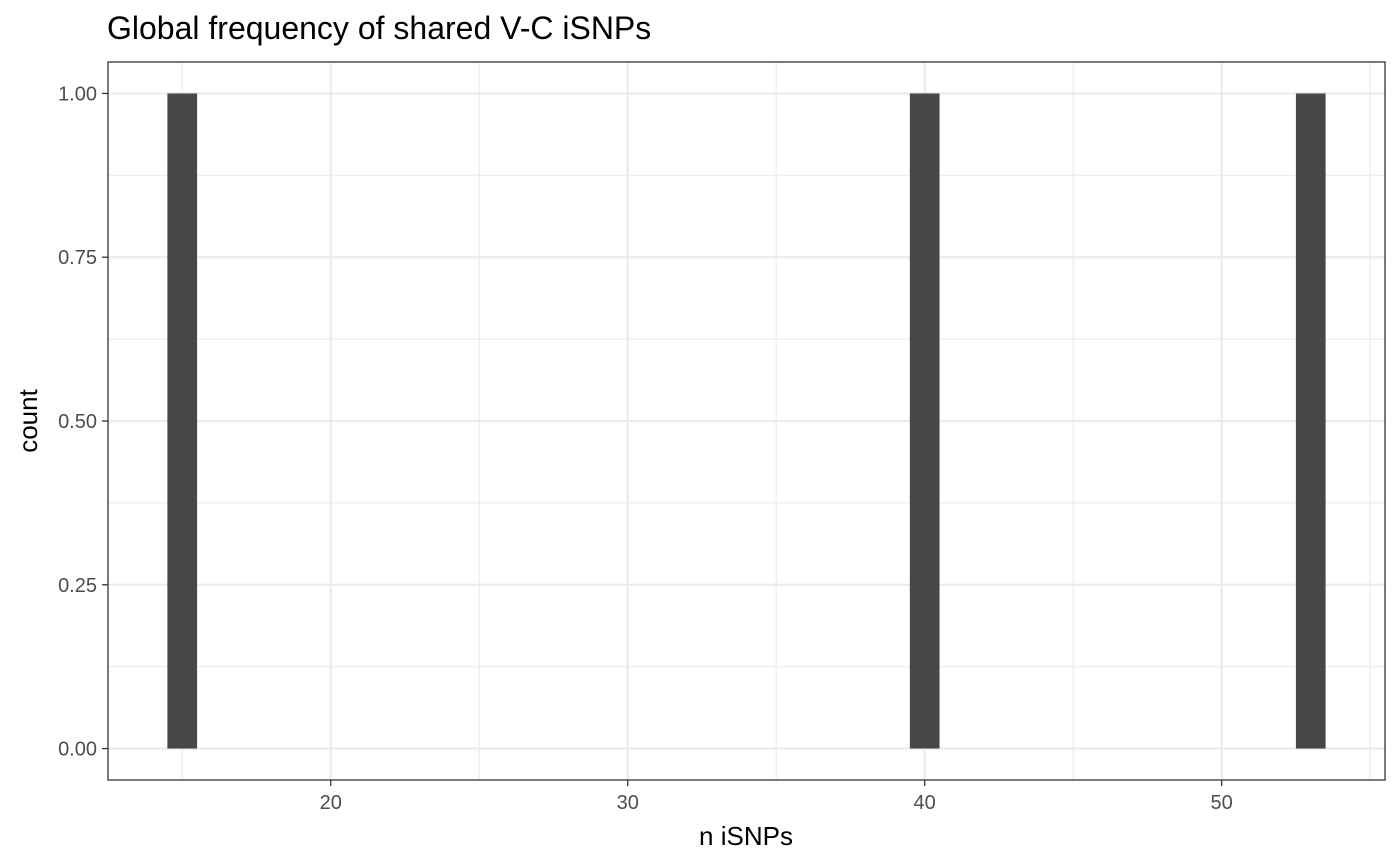  I want to click on y-tick-label: 0.50, so click(77, 422).